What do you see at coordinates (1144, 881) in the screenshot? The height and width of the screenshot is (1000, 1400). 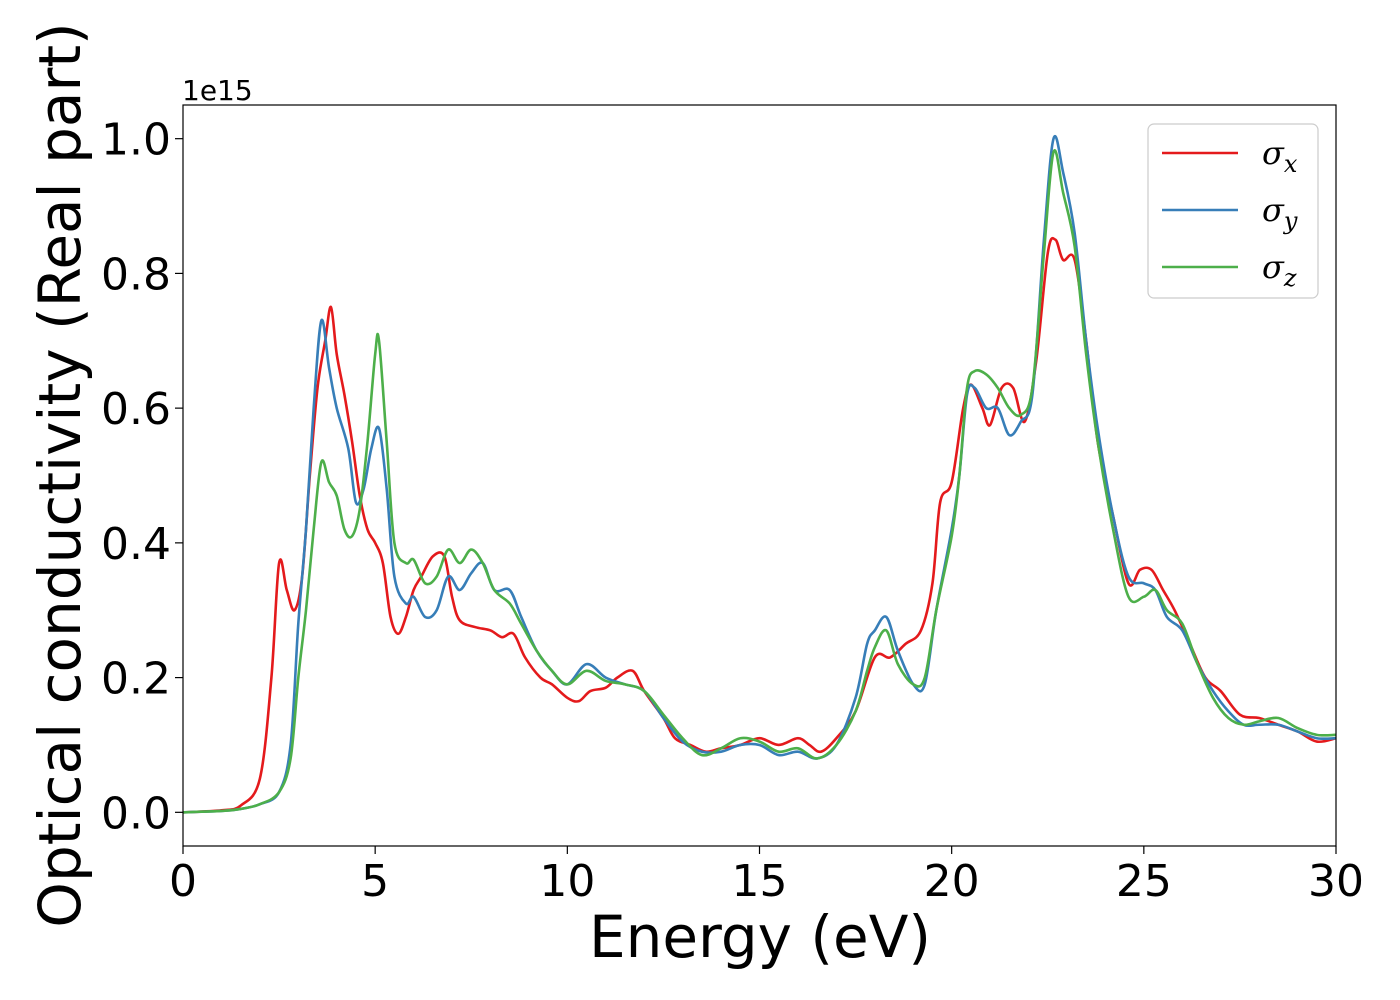 I see `x-tick-label: 25` at bounding box center [1144, 881].